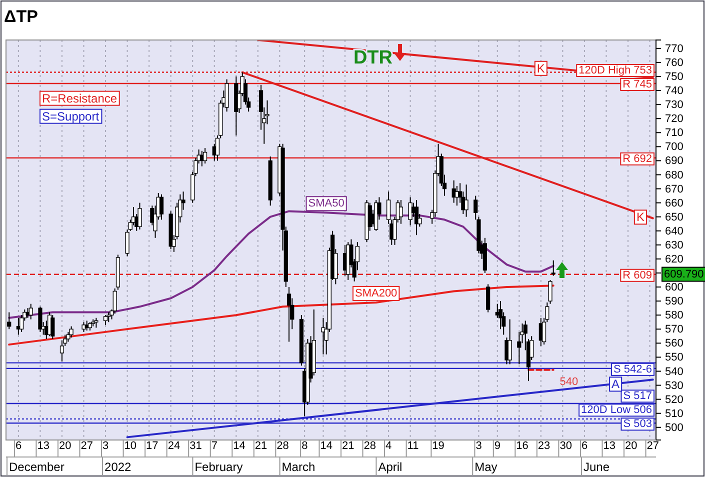 The height and width of the screenshot is (479, 705). Describe the element at coordinates (674, 330) in the screenshot. I see `y-tick-label: 570` at that location.